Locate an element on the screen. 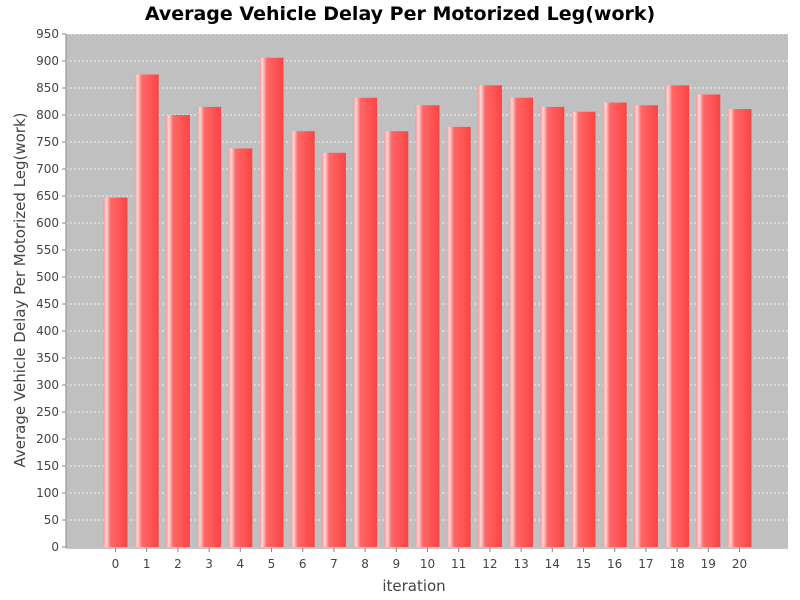 This screenshot has width=800, height=600. x-tick-label: 10 is located at coordinates (427, 564).